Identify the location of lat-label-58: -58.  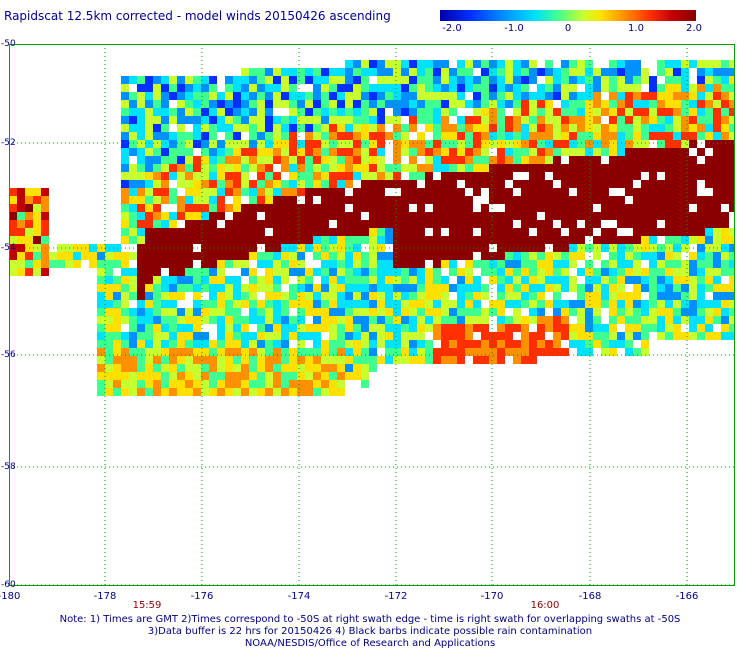
(8, 467).